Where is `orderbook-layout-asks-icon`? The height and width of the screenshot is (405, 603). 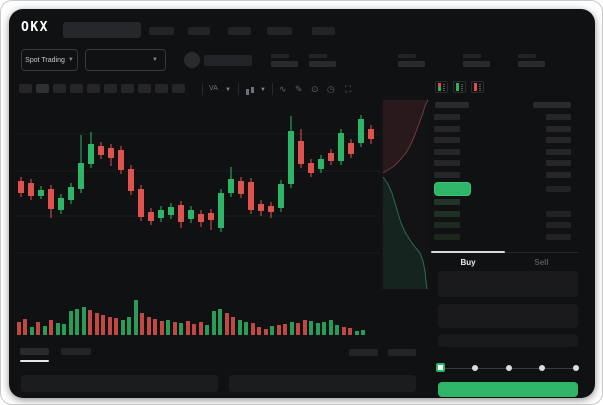
orderbook-layout-asks-icon is located at coordinates (477, 87).